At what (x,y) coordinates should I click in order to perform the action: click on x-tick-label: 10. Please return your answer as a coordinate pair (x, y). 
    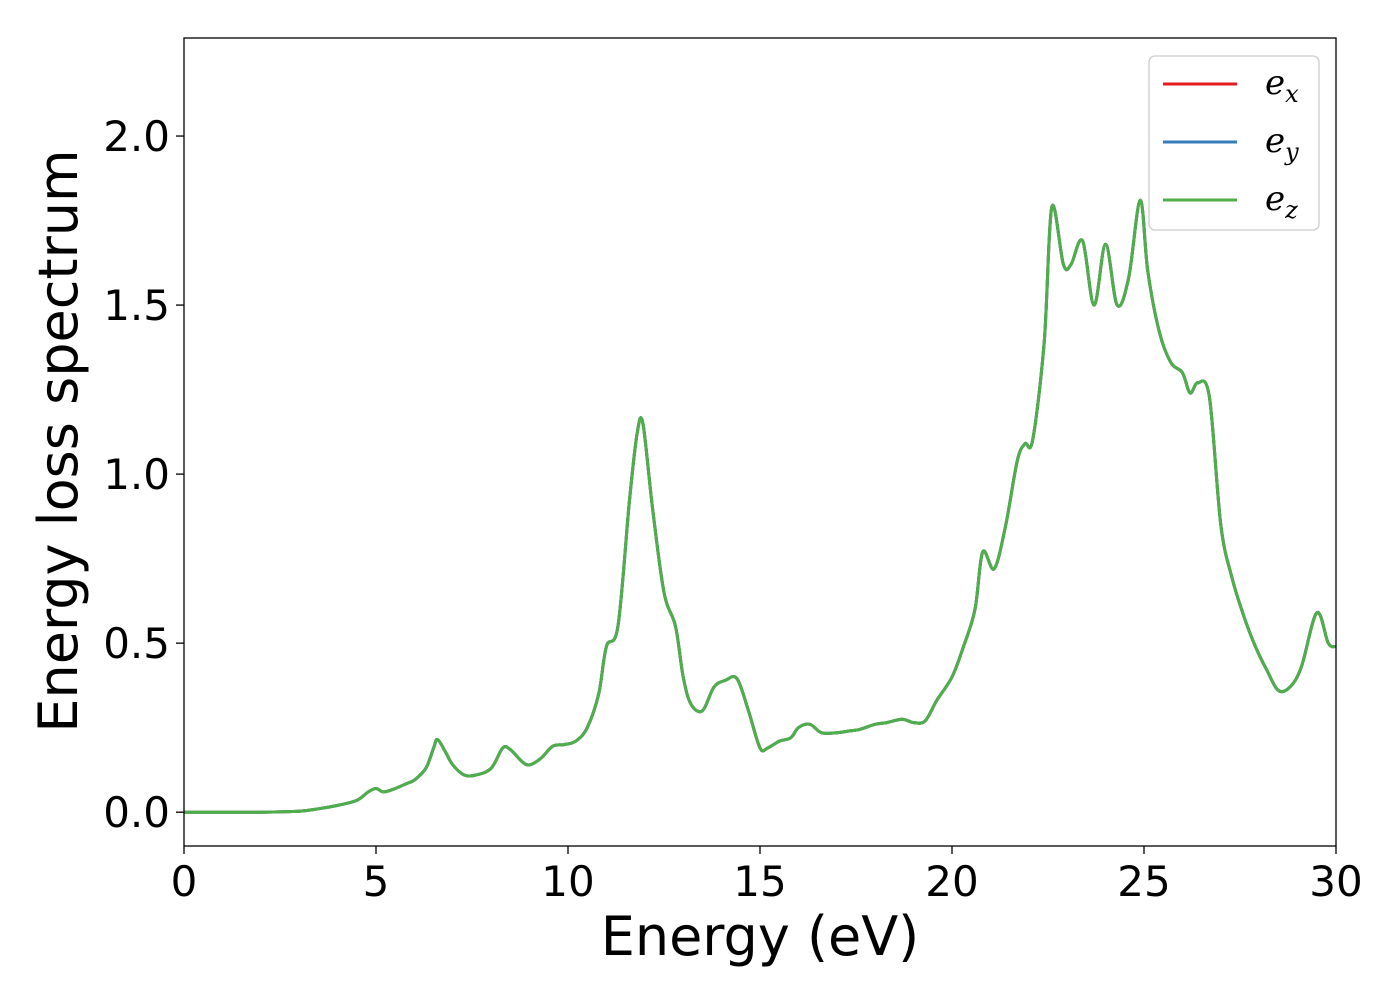
    Looking at the image, I should click on (567, 881).